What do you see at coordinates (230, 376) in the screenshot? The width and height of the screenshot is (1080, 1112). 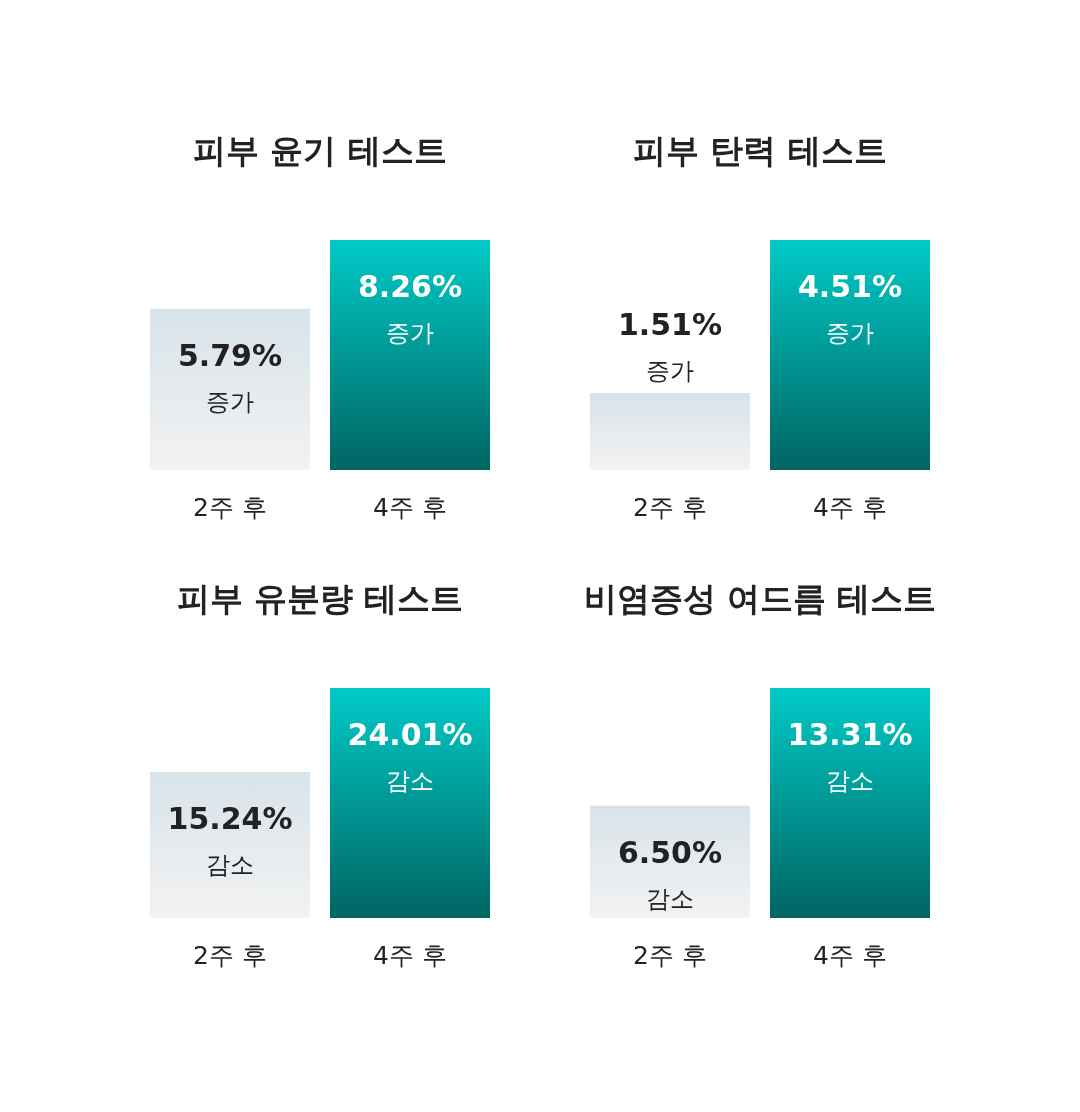 I see `data-label: 5.79% 증가` at bounding box center [230, 376].